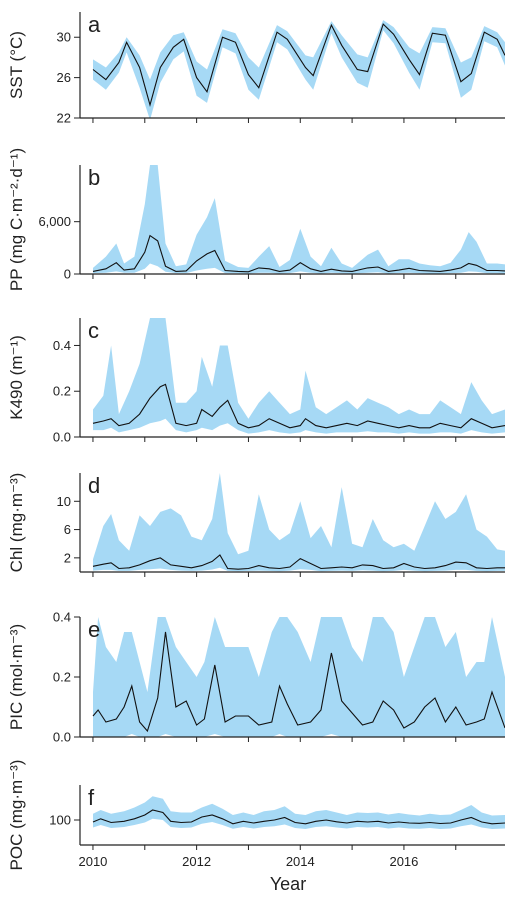  I want to click on x-tick-label: 2014, so click(300, 861).